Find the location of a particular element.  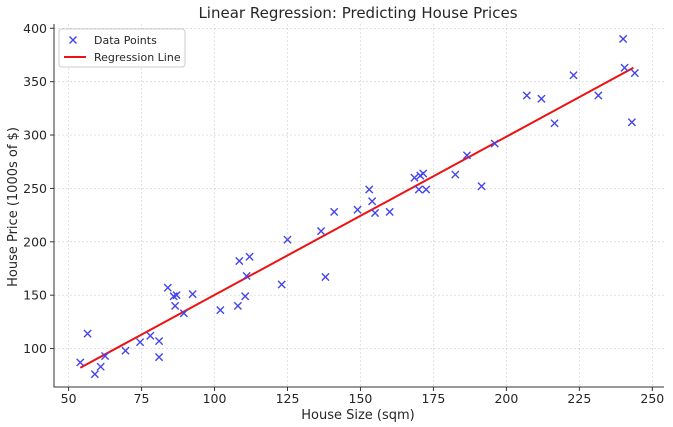

legend-marker-swatch is located at coordinates (73, 40).